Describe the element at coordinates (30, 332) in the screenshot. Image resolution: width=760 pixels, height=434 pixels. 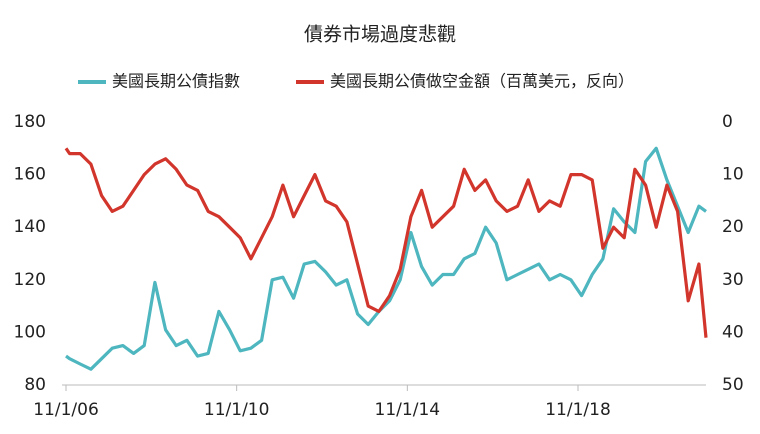
I see `y-tick-label: 100` at that location.